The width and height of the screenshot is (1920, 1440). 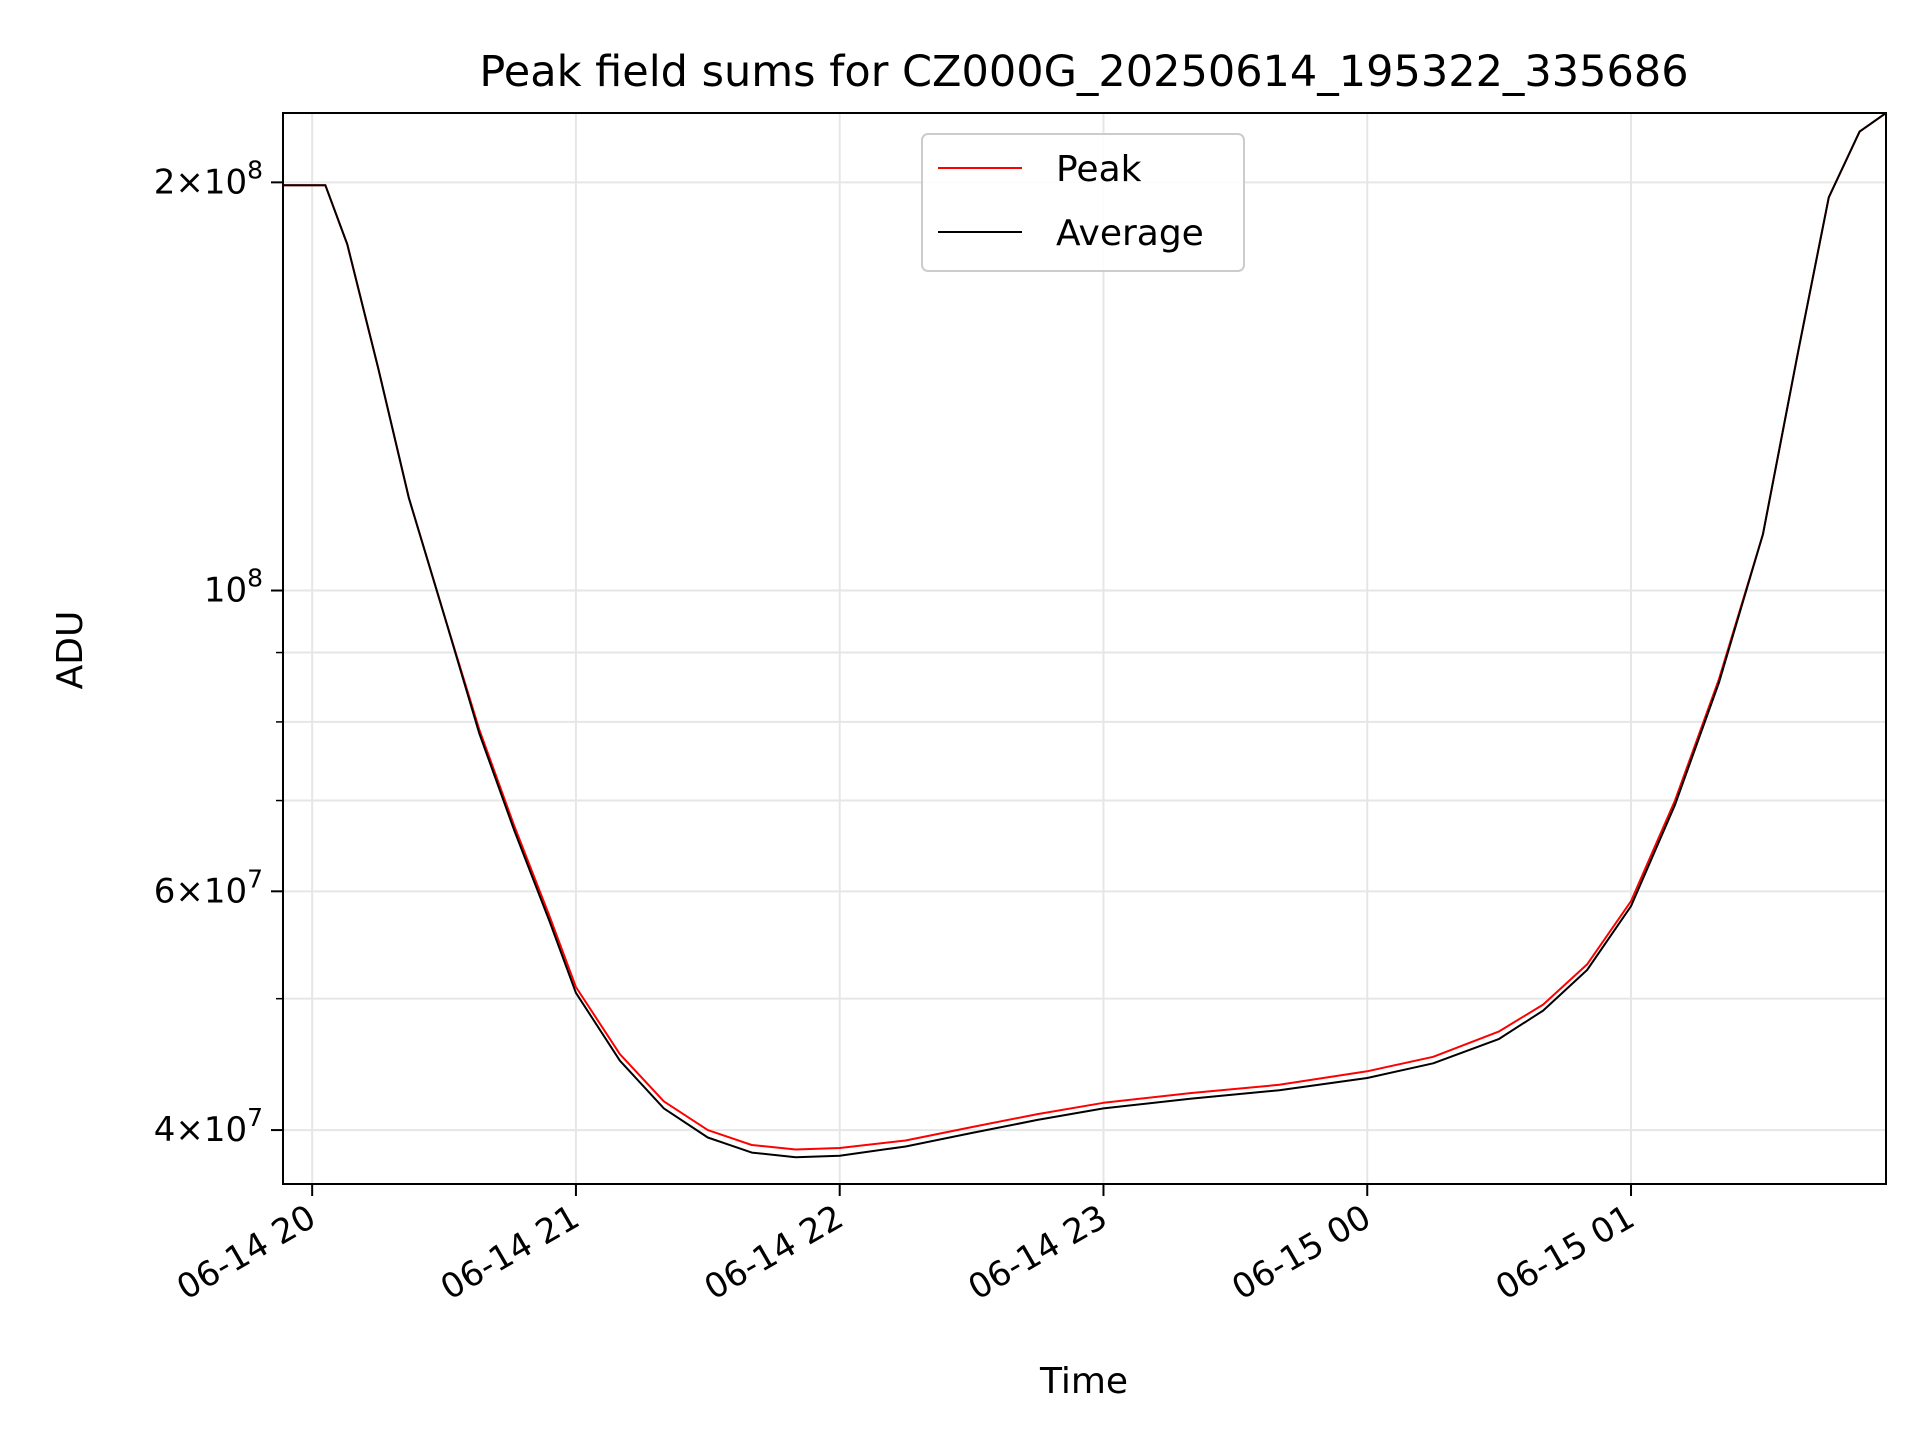 I want to click on y-axis-ticks: 4×107 6×107 108 2×108, so click(x=218, y=652).